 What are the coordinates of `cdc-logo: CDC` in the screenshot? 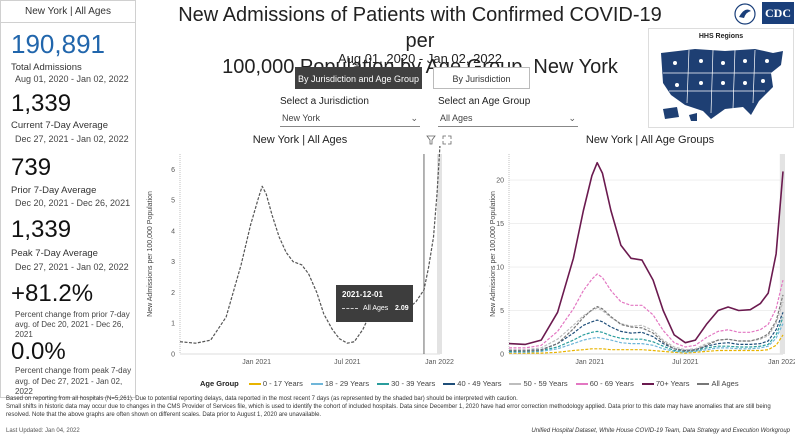 It's located at (778, 13).